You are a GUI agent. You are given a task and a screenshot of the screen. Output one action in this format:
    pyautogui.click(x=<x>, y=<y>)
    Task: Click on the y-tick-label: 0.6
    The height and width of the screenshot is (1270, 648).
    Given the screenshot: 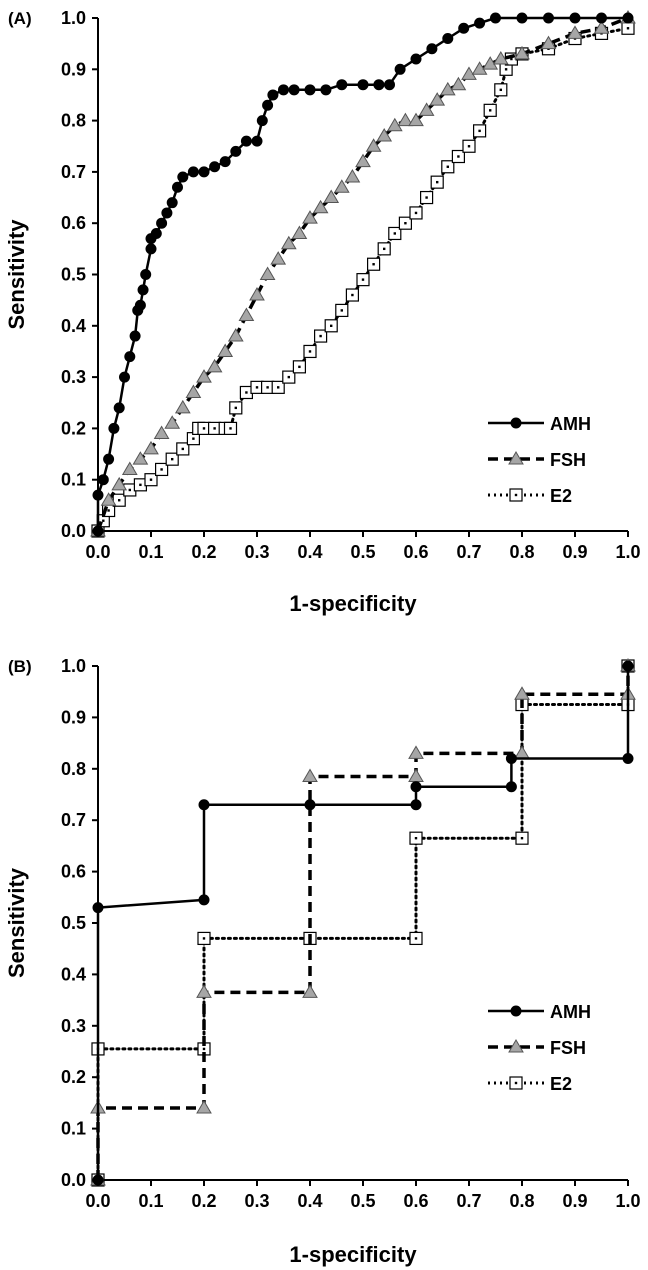 What is the action you would take?
    pyautogui.click(x=73, y=223)
    